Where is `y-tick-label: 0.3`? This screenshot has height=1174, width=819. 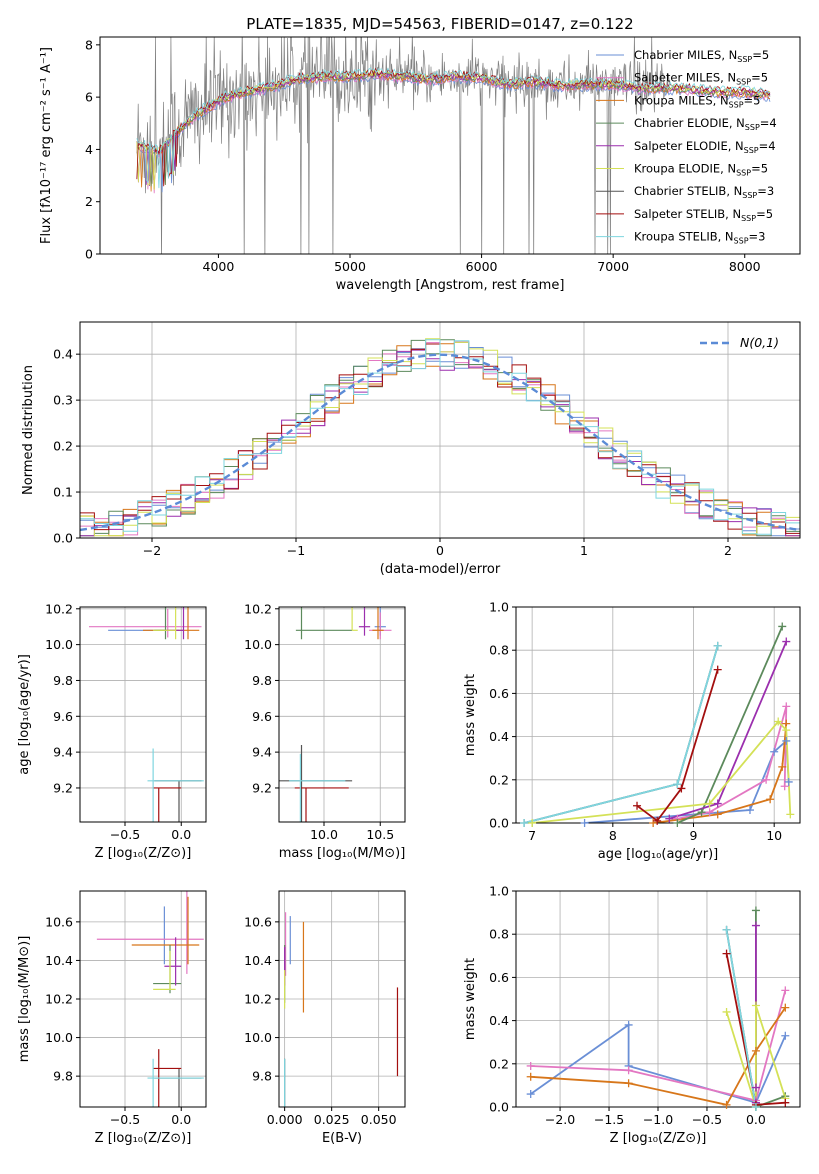
y-tick-label: 0.3 is located at coordinates (63, 400).